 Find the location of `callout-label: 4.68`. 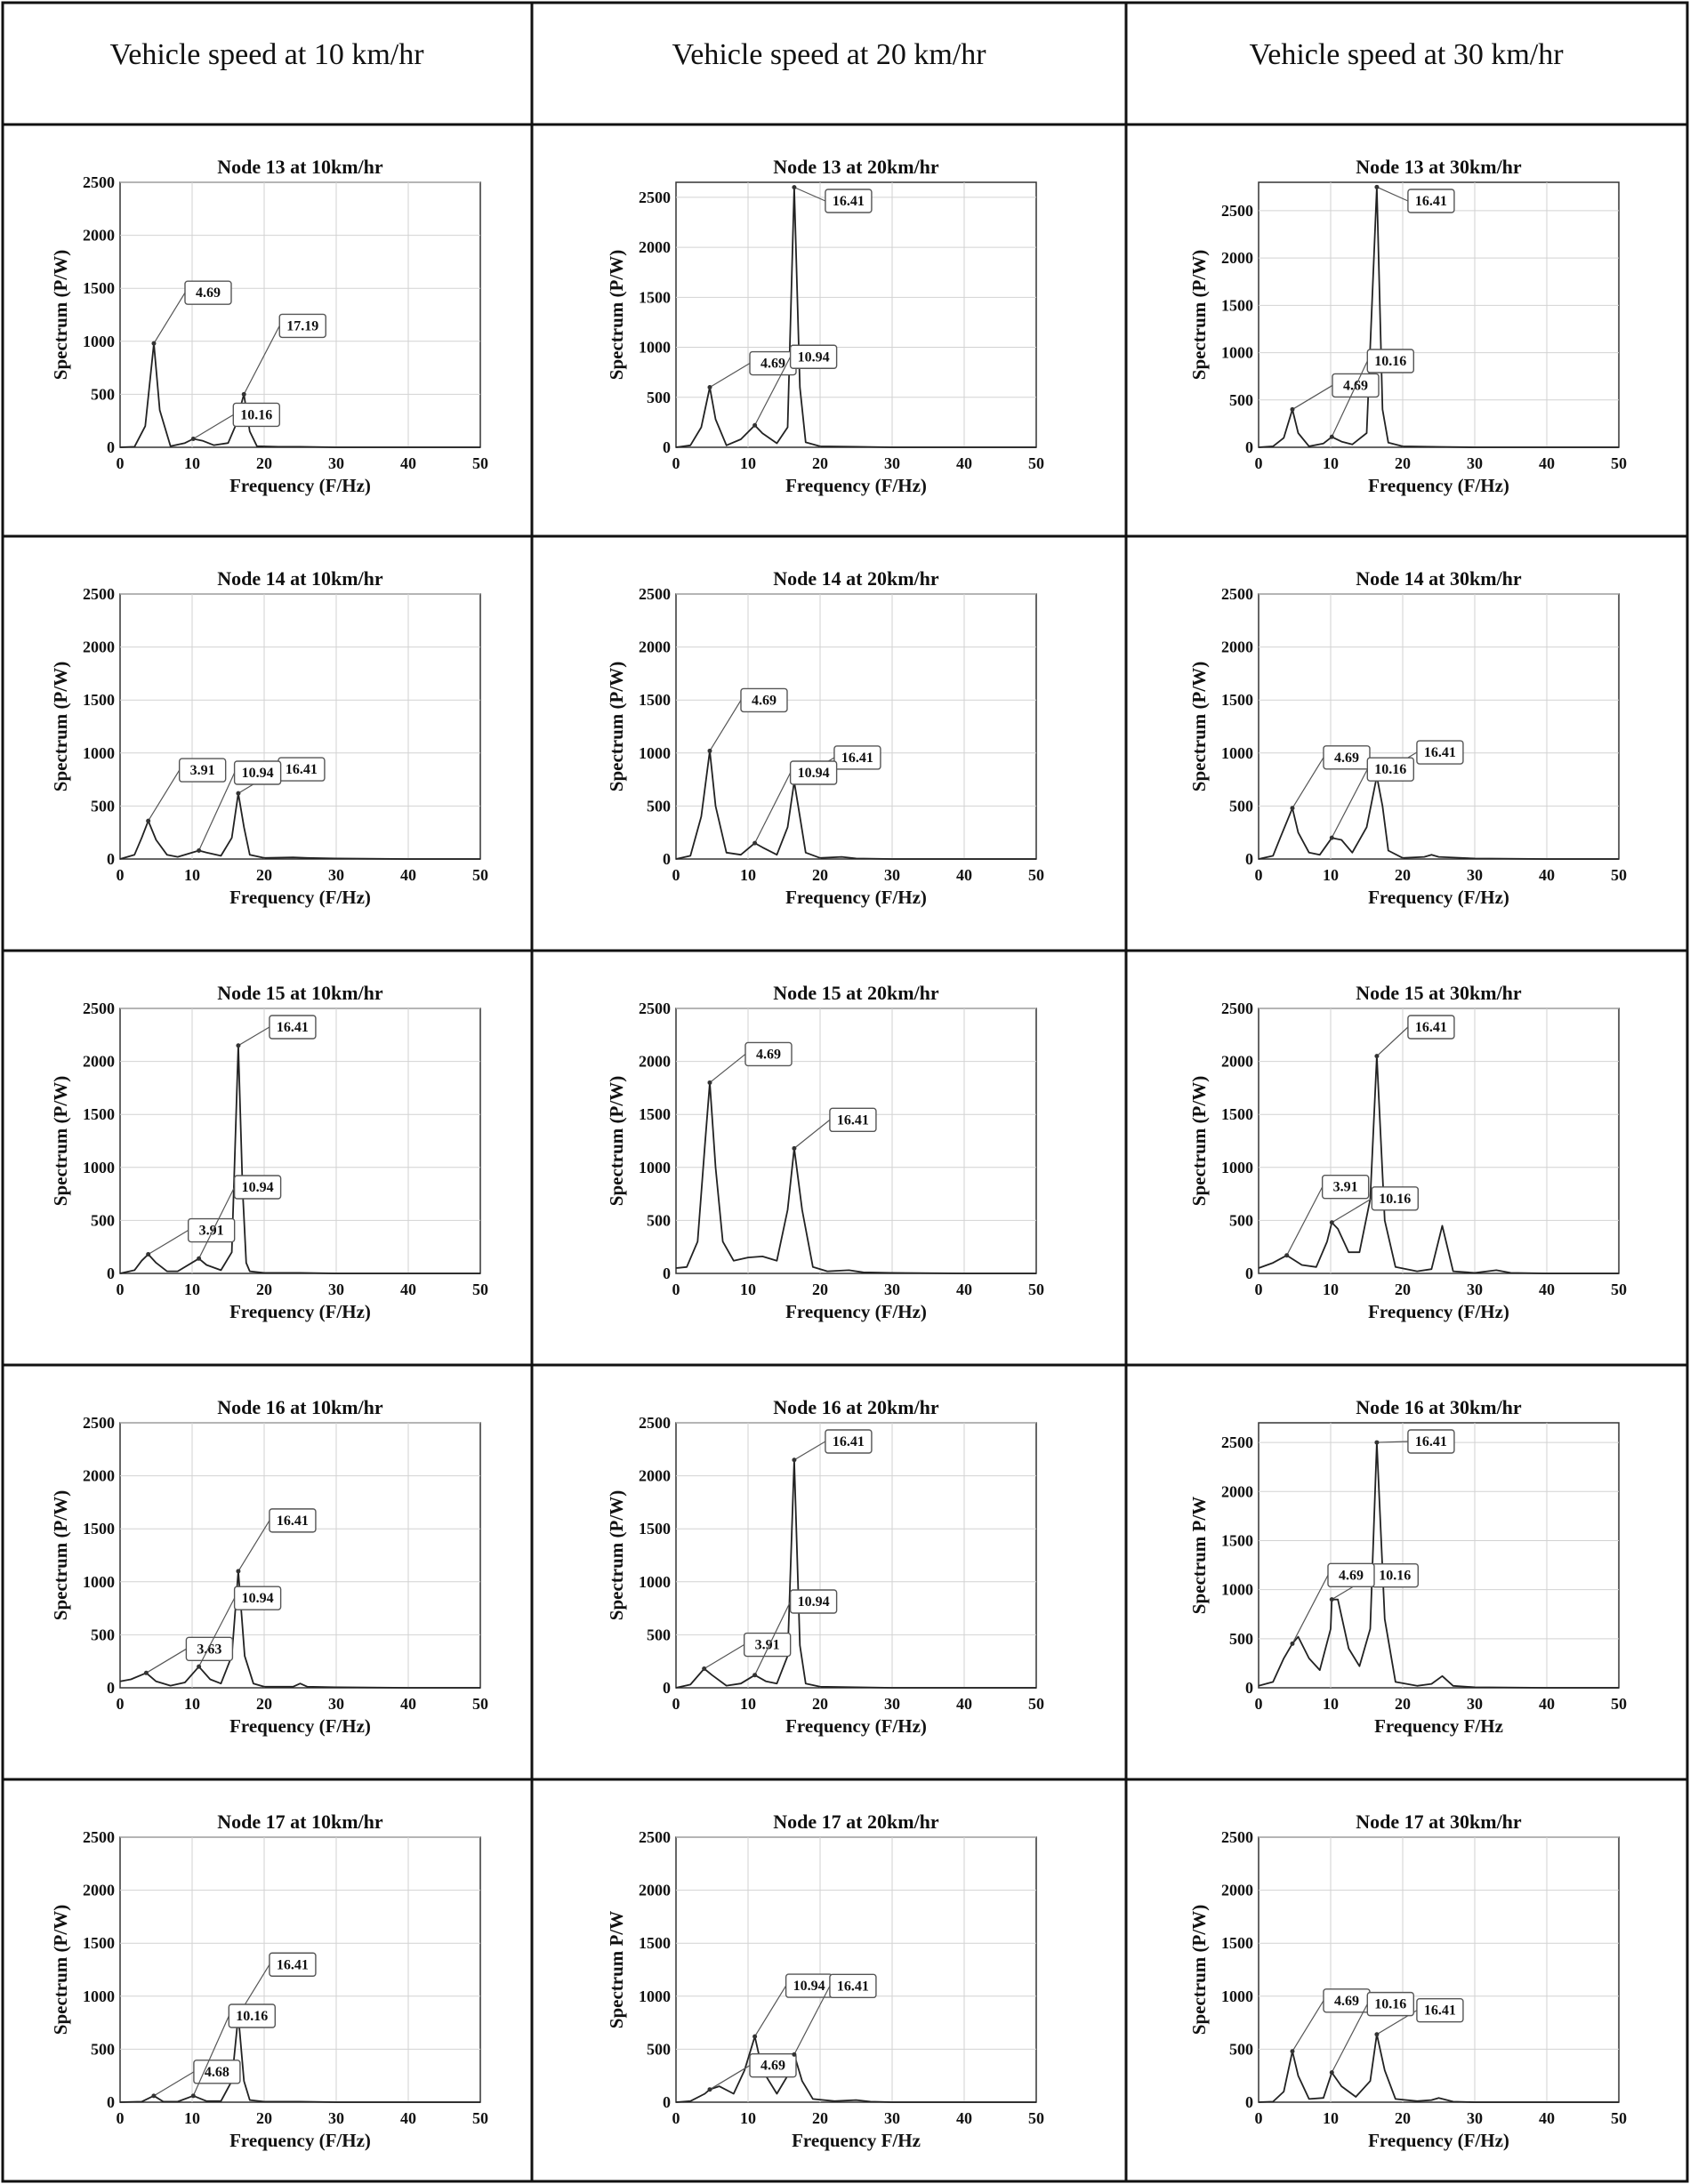

callout-label: 4.68 is located at coordinates (217, 2072).